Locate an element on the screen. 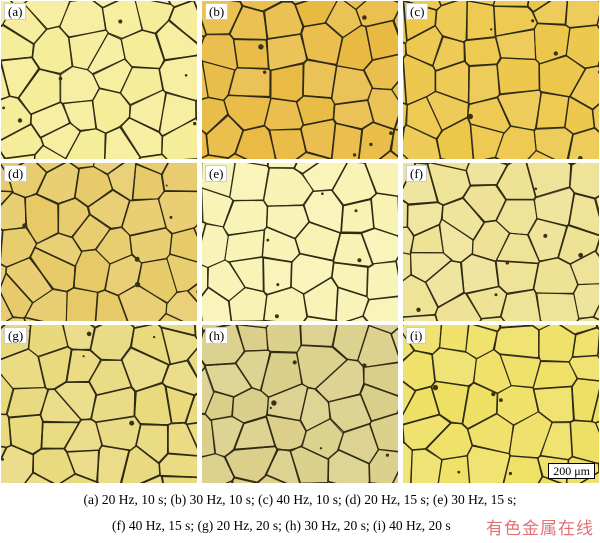  panel-label: (d) is located at coordinates (16, 173).